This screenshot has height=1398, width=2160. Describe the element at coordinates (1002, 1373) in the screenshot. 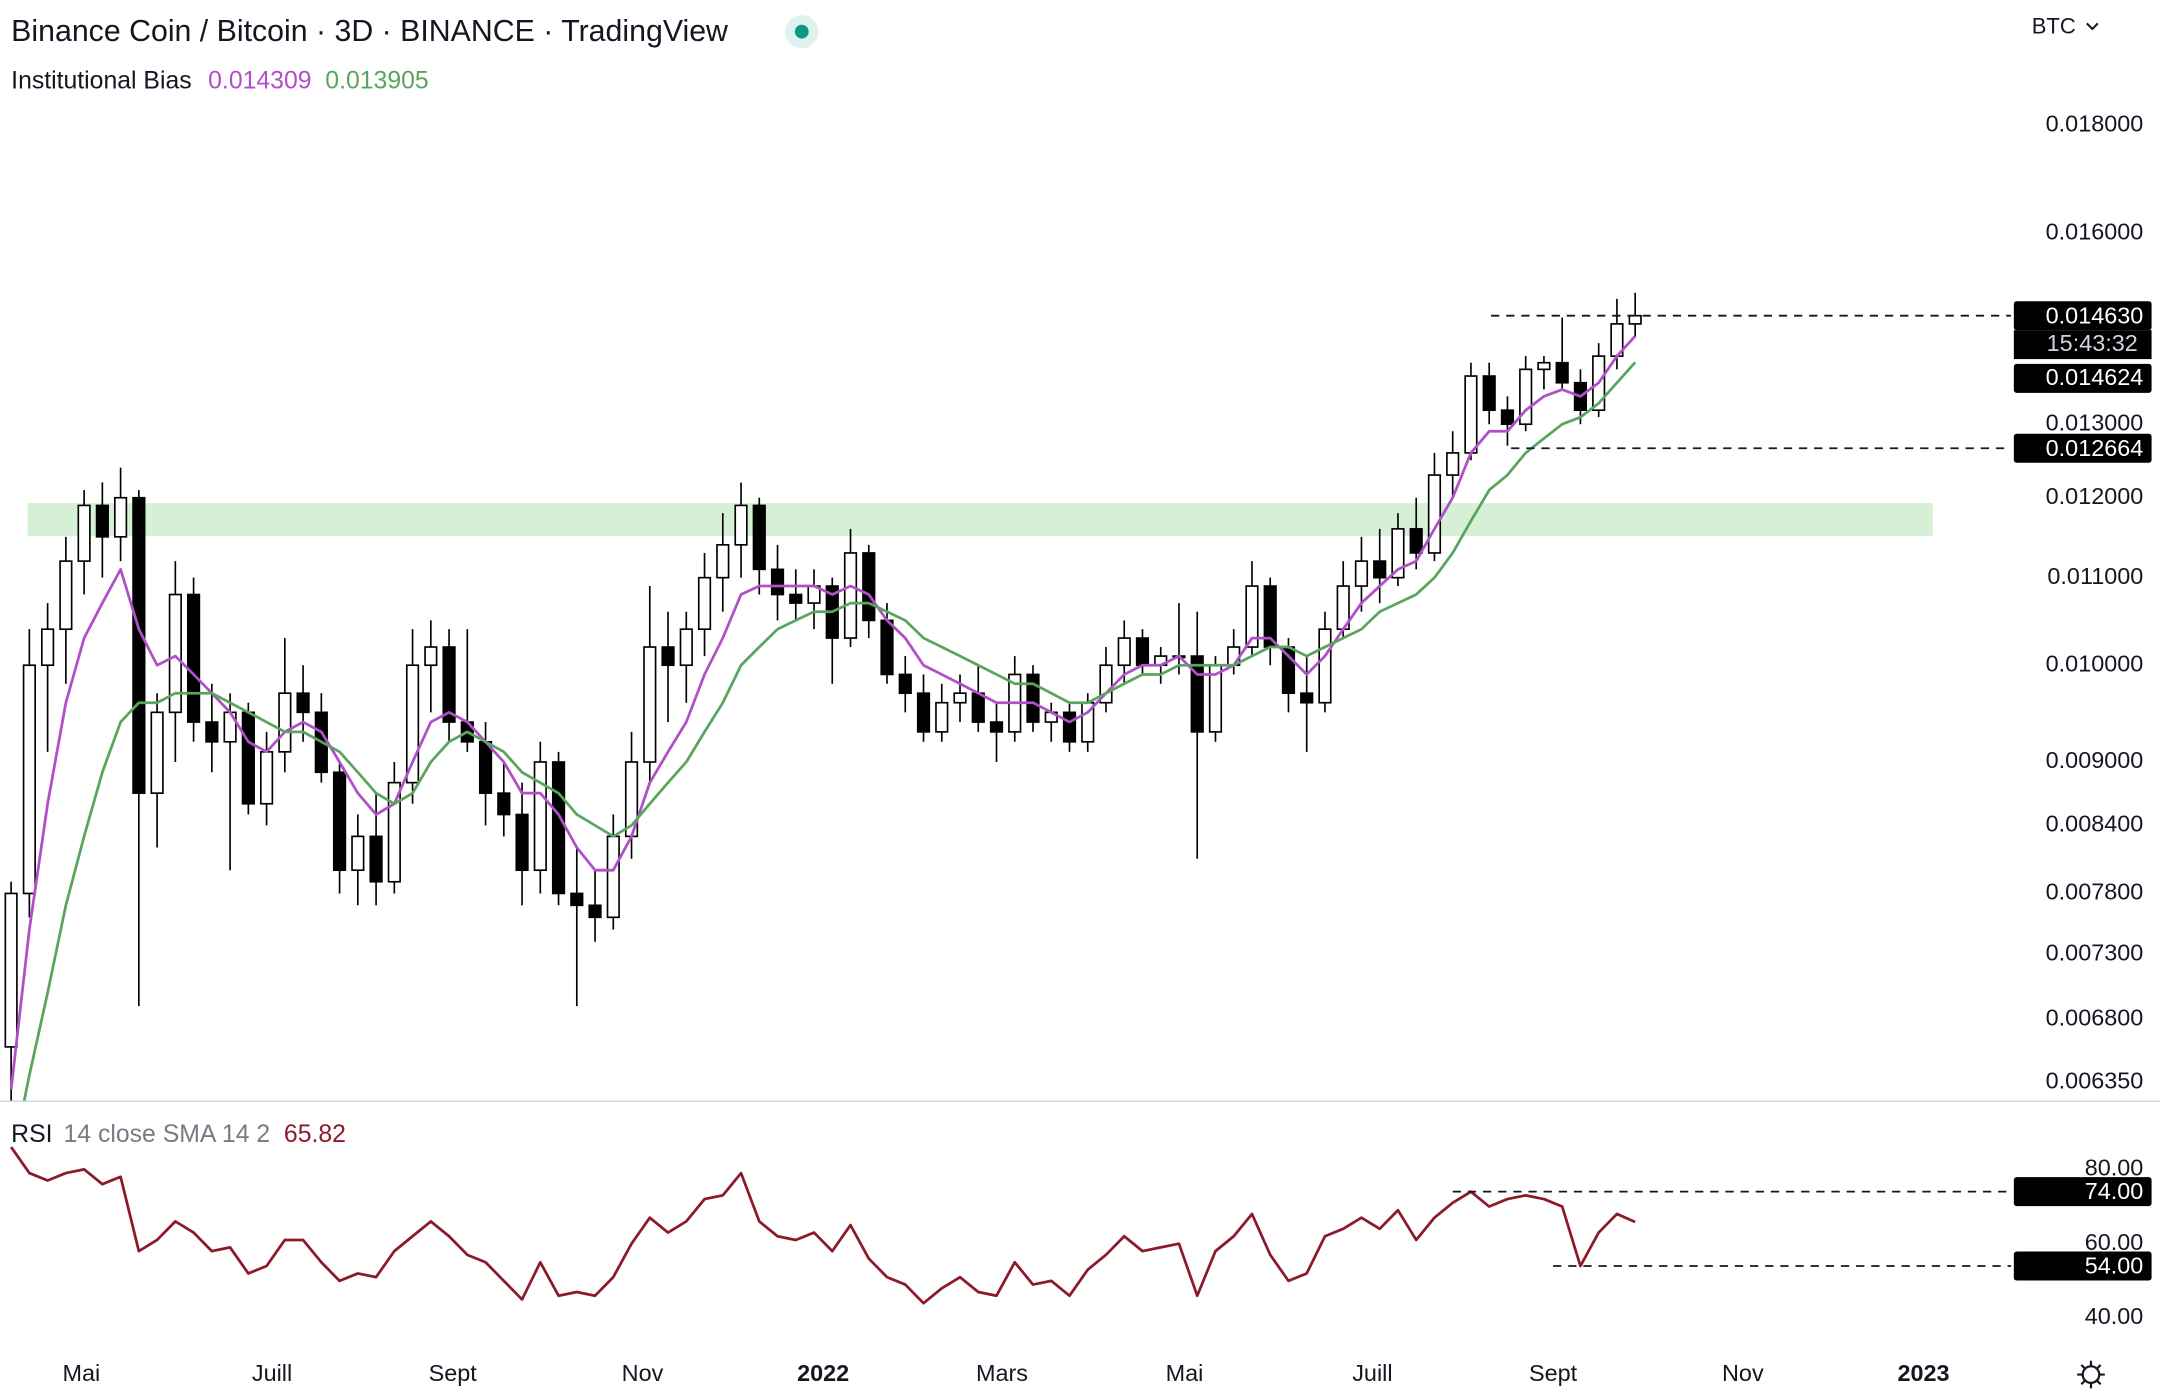

I see `x-tick-label: Mars` at that location.